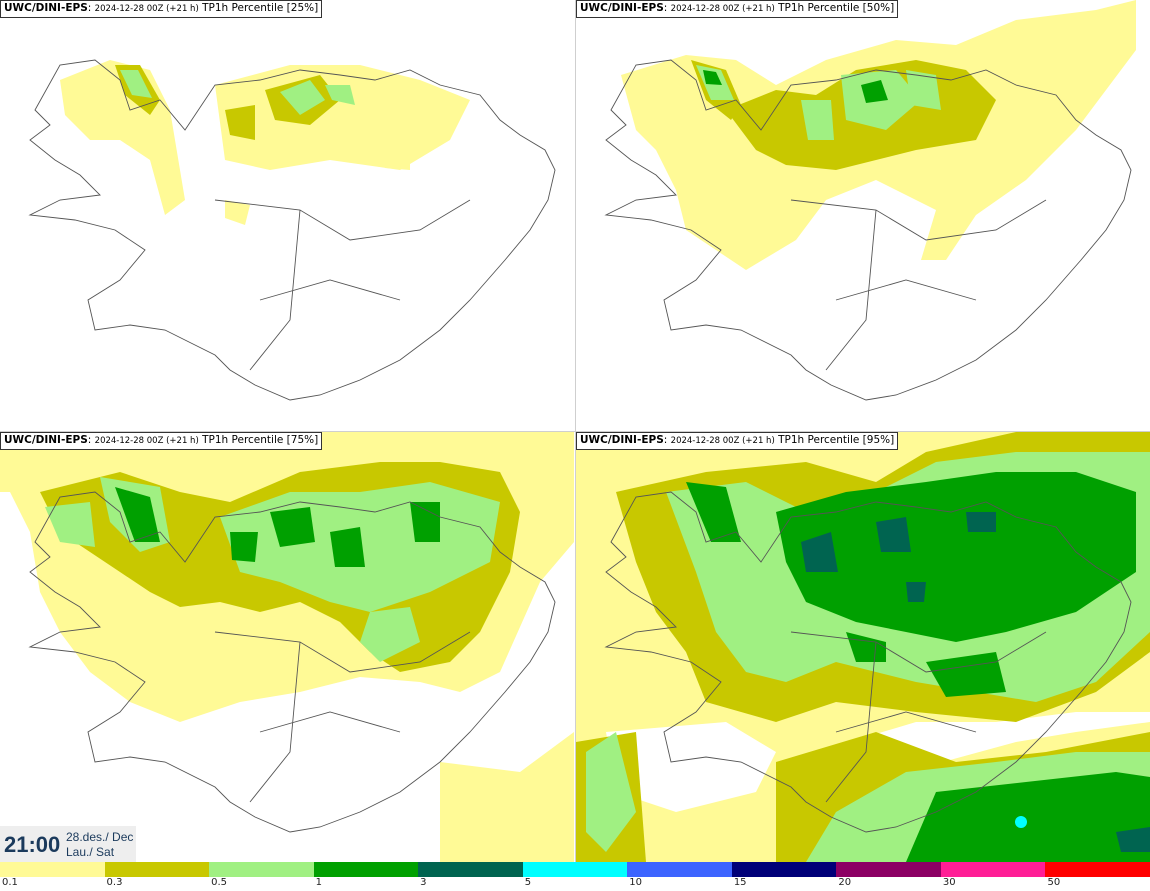  Describe the element at coordinates (260, 8) in the screenshot. I see `field-label: TP1h Percentile [25%]` at that location.